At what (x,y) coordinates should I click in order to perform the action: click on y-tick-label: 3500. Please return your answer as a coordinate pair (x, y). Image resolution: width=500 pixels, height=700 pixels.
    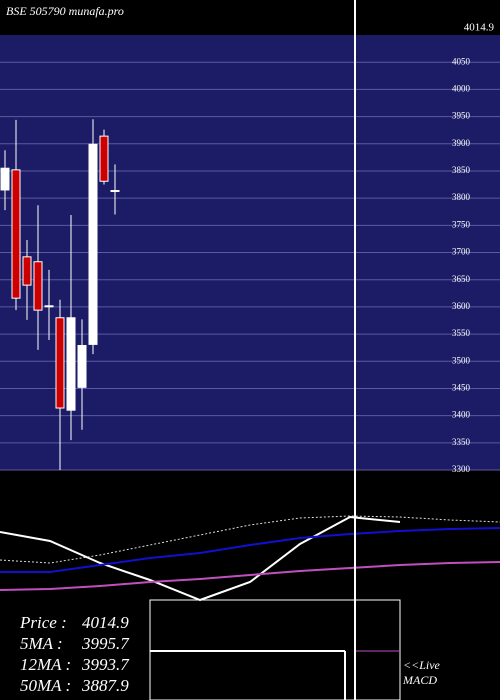
    Looking at the image, I should click on (461, 360).